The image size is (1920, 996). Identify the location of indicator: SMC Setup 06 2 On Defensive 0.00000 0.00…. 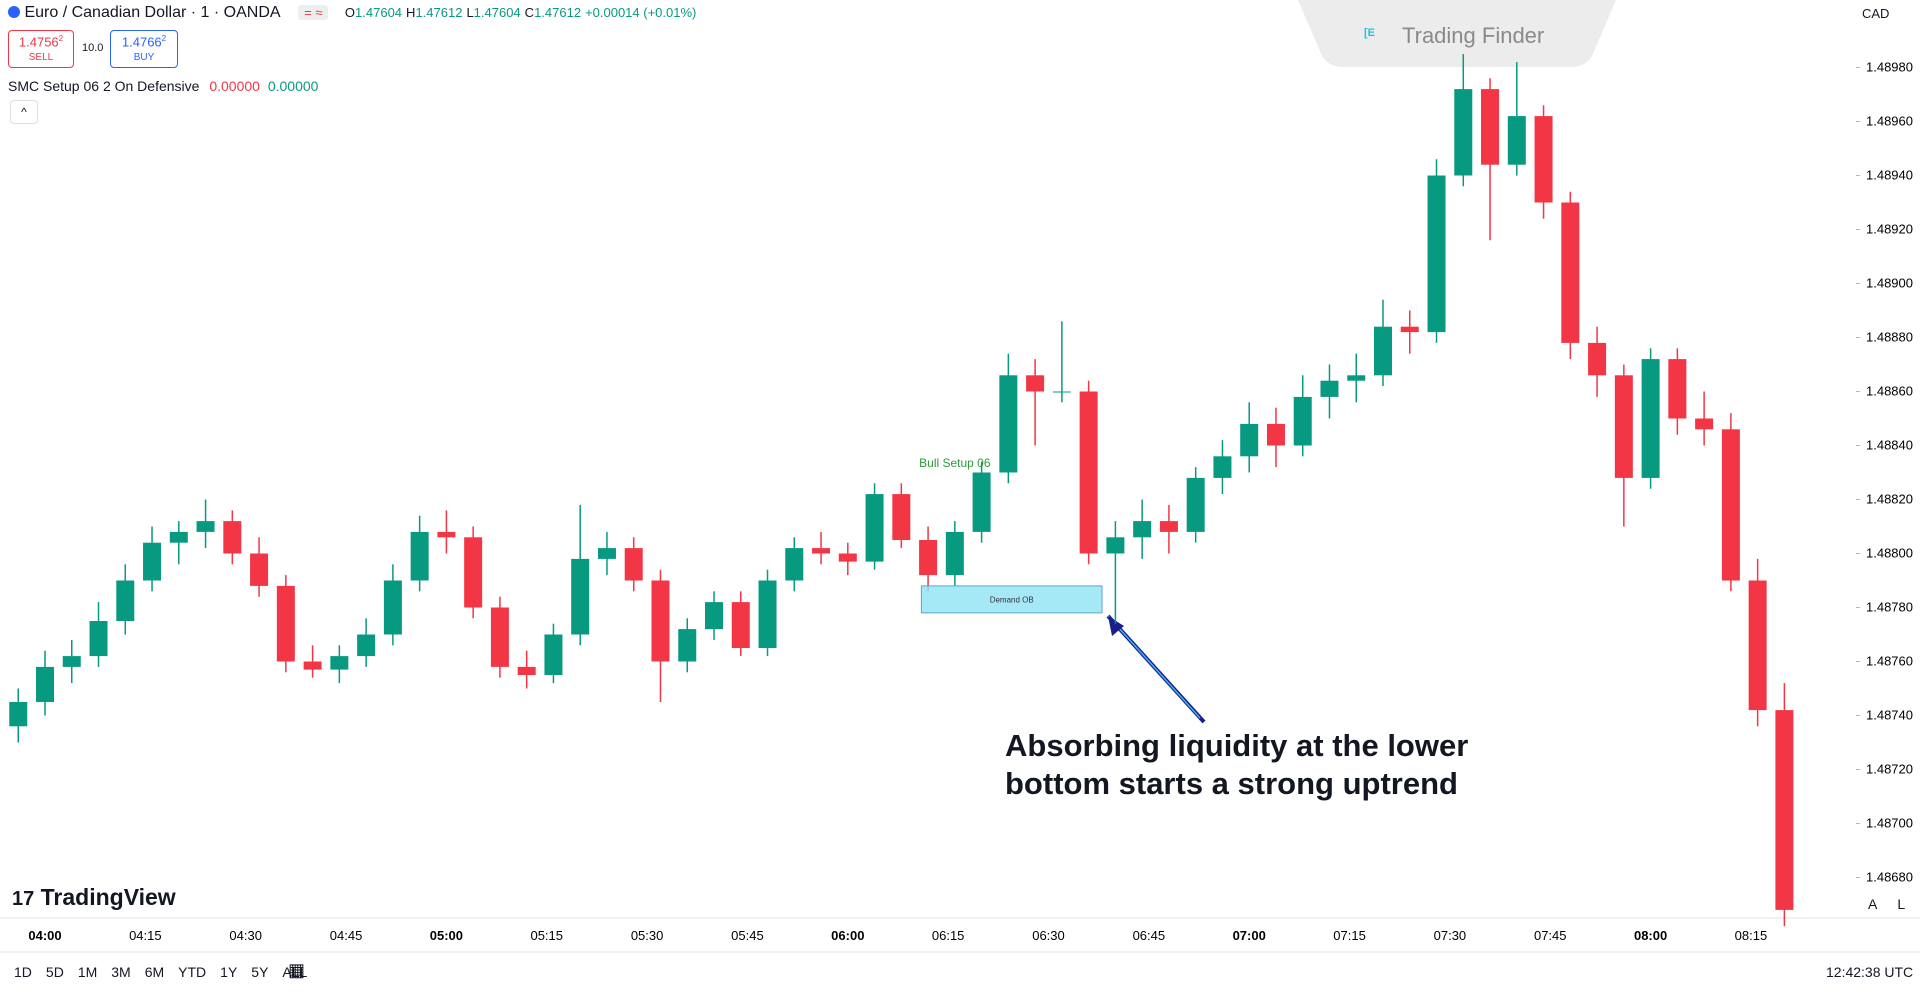
(163, 86).